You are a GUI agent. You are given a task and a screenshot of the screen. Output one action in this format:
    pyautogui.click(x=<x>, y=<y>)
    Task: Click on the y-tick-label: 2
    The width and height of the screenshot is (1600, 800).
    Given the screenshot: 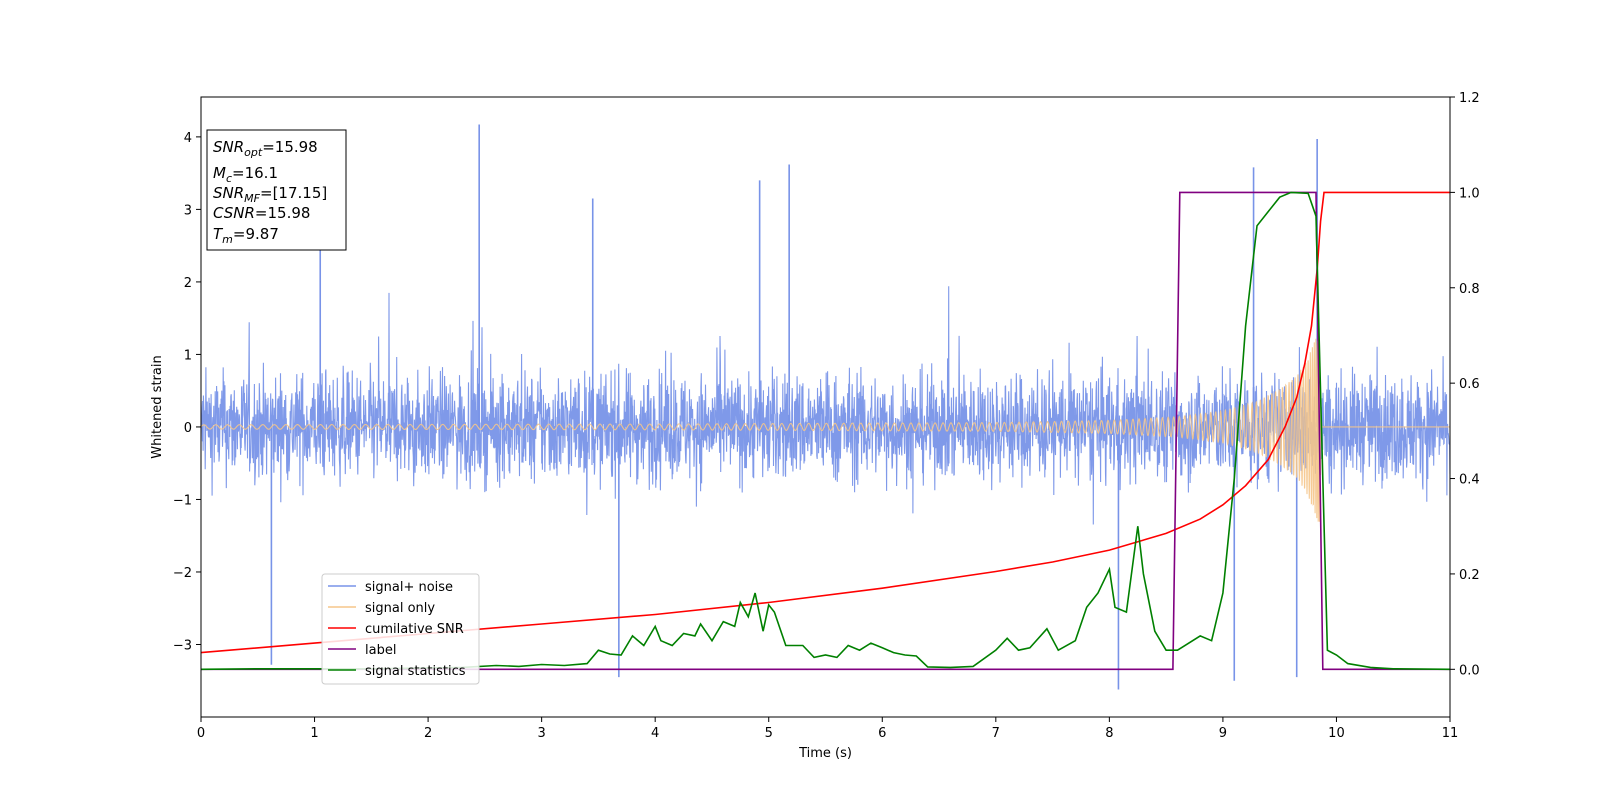 What is the action you would take?
    pyautogui.click(x=188, y=283)
    